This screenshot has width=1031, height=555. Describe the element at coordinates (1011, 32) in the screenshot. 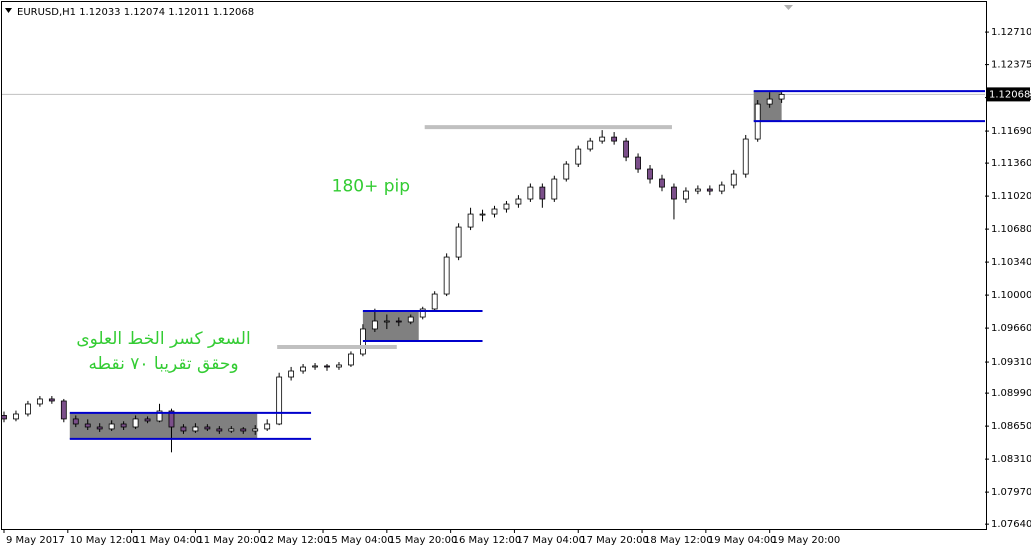

I see `y-tick-label: 1.12710` at that location.